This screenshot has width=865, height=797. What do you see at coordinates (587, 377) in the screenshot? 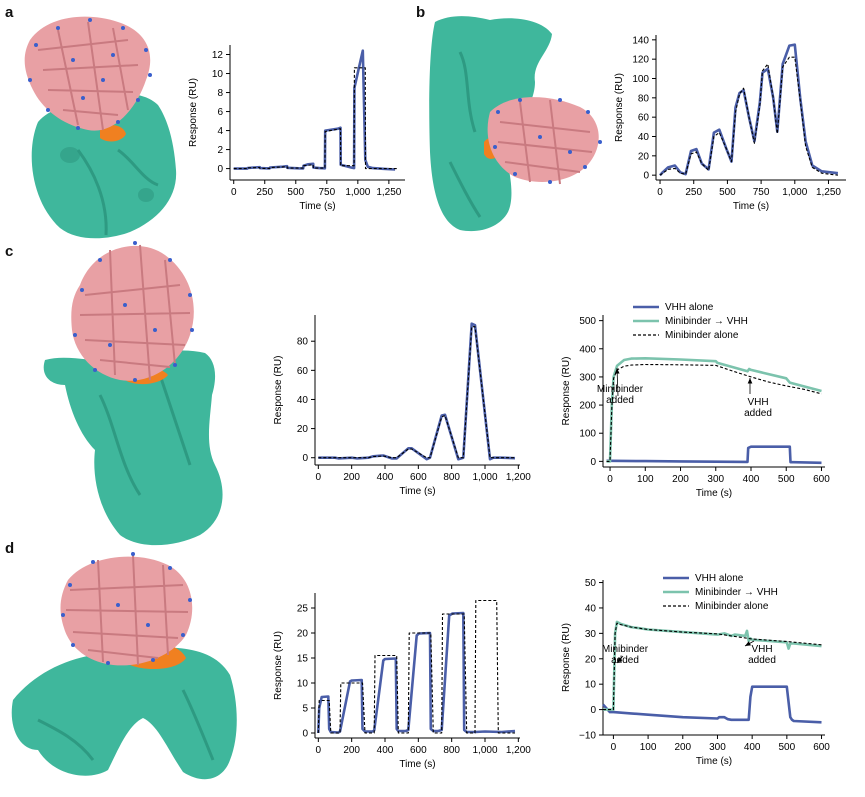
I see `y-tick-label: 300` at bounding box center [587, 377].